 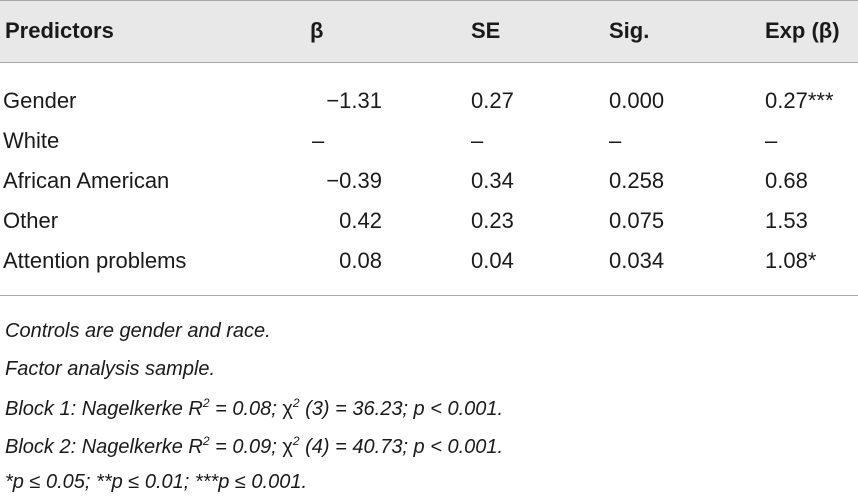 What do you see at coordinates (629, 30) in the screenshot?
I see `header-sig: Sig.` at bounding box center [629, 30].